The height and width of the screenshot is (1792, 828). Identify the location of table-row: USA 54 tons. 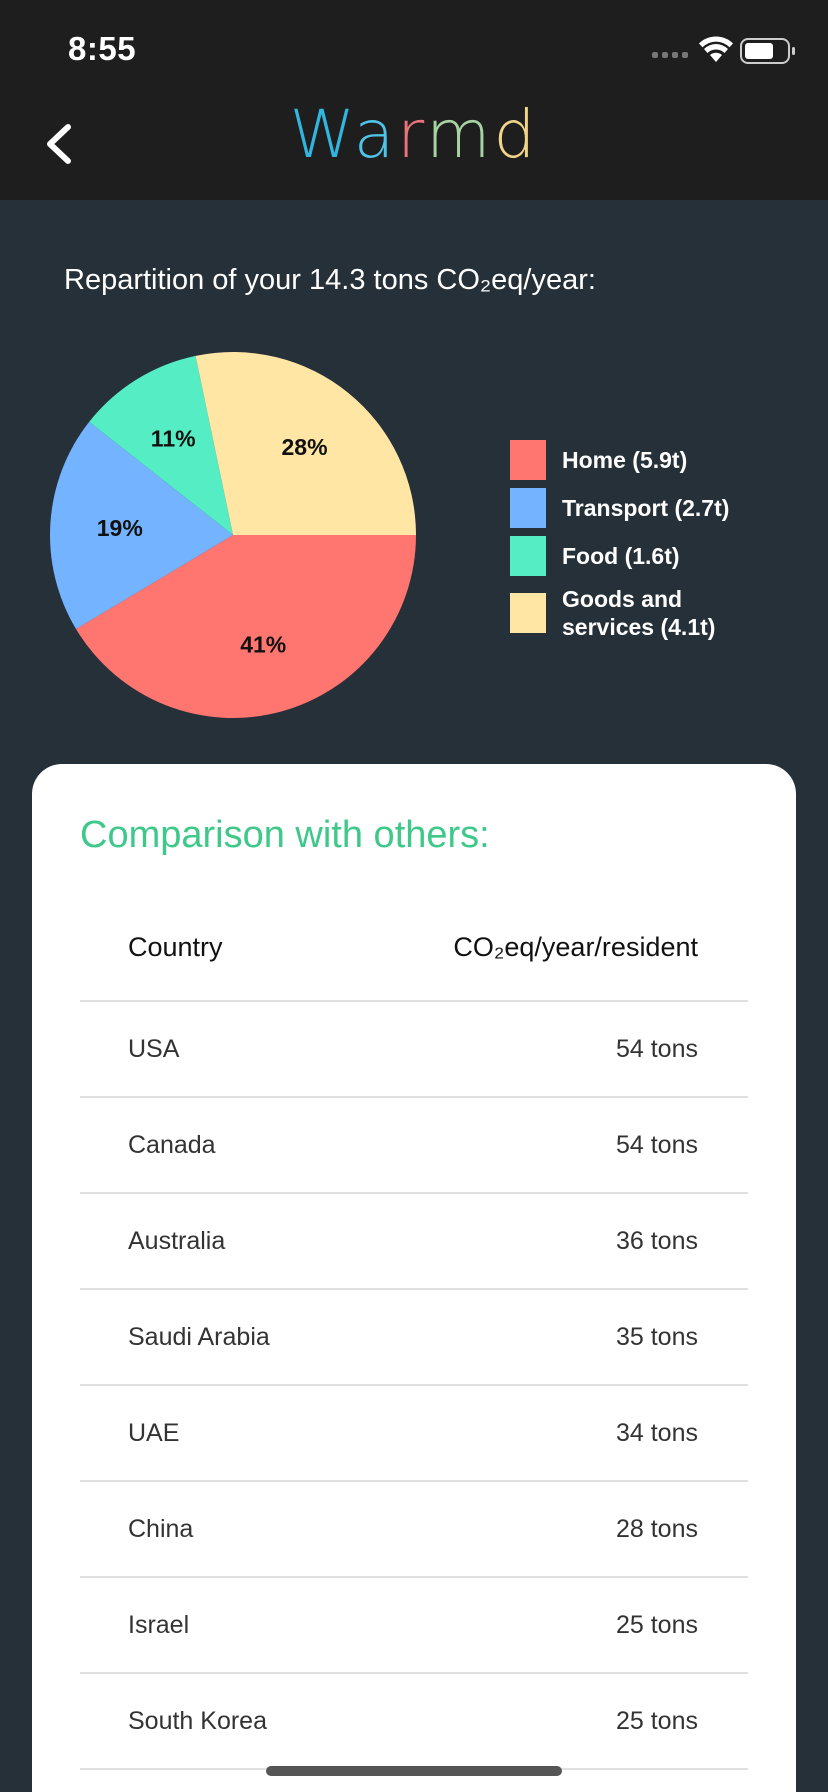
(414, 1050).